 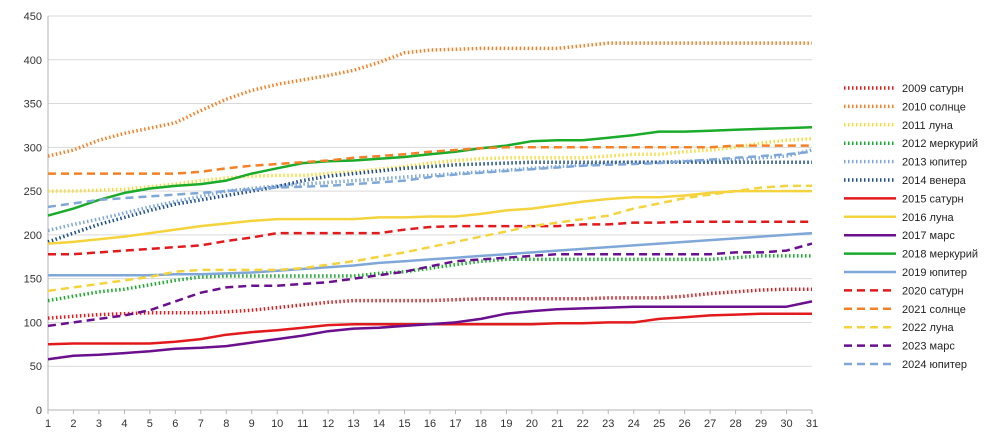 I want to click on x-tick-label: 13, so click(x=353, y=424).